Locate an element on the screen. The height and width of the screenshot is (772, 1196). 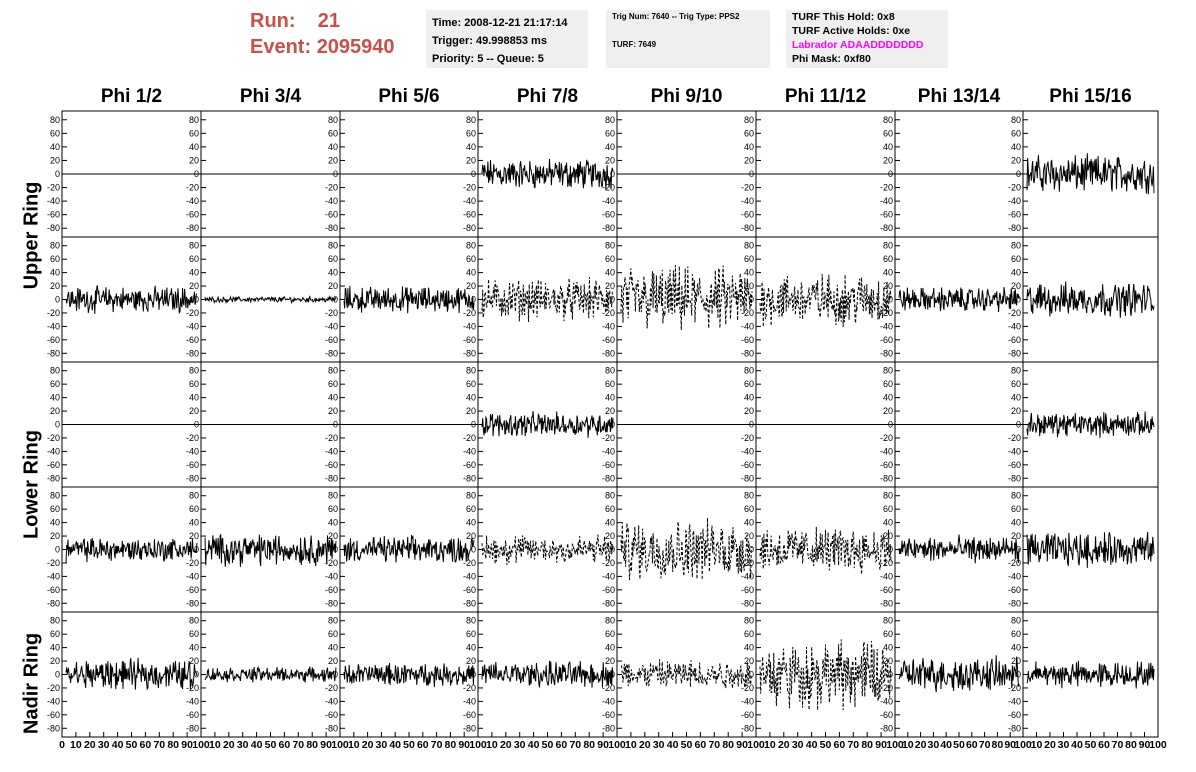
trigger-text: Trigger: 49.998853 ms is located at coordinates (489, 41).